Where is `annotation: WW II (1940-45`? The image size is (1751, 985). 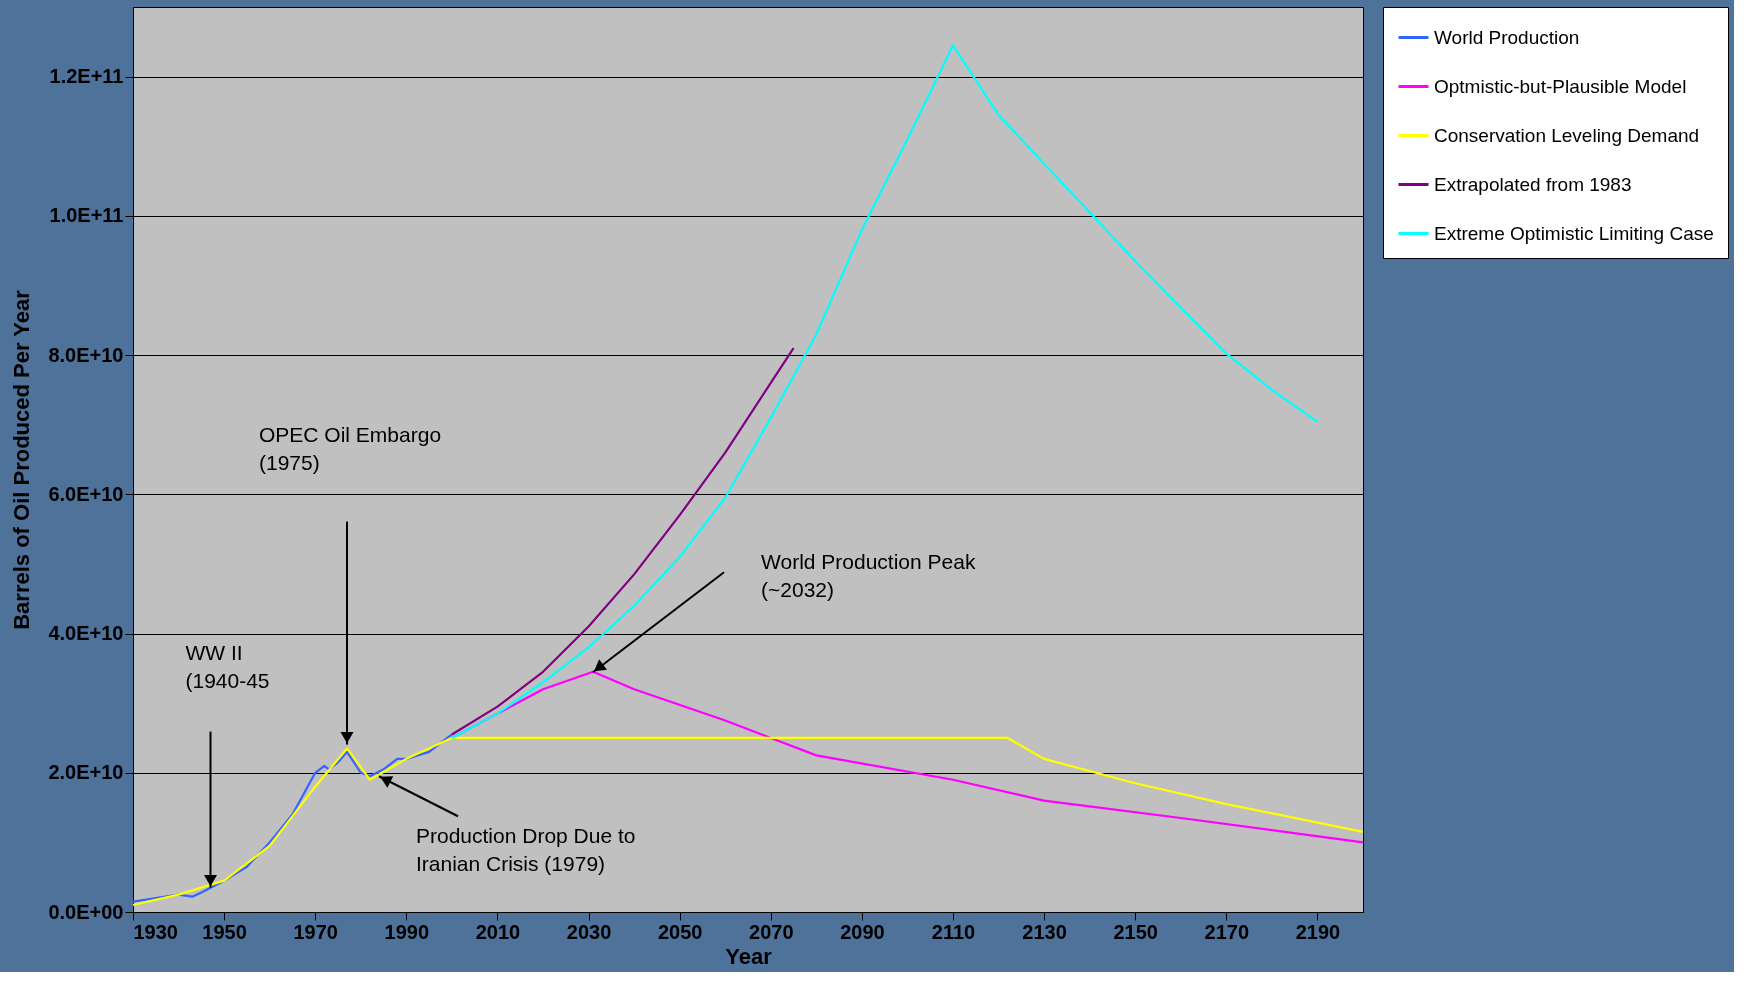 annotation: WW II (1940-45 is located at coordinates (227, 666).